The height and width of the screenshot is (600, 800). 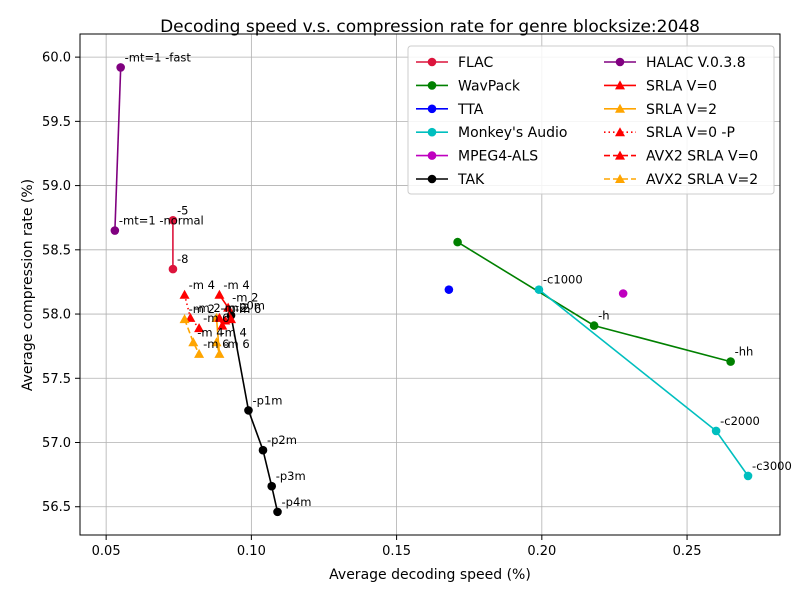 I want to click on legend-label: SRLA V=0, so click(x=681, y=86).